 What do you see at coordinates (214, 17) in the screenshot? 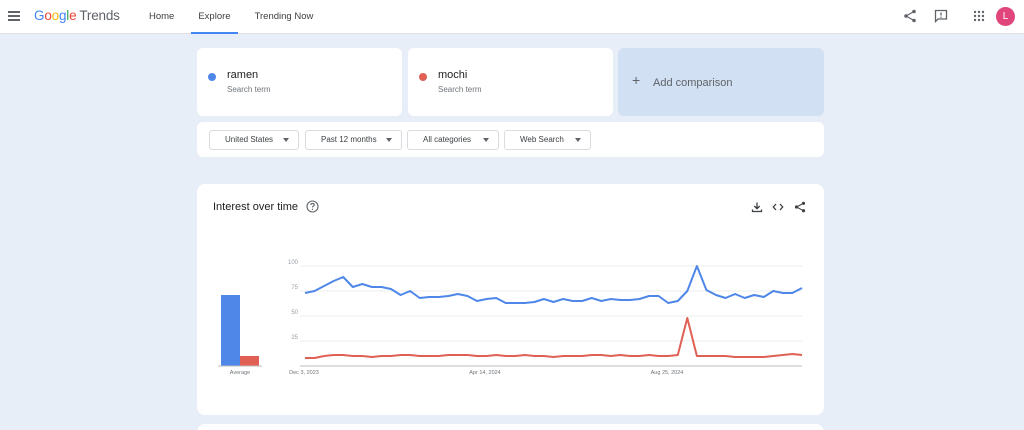
I see `nav-explore: Explore` at bounding box center [214, 17].